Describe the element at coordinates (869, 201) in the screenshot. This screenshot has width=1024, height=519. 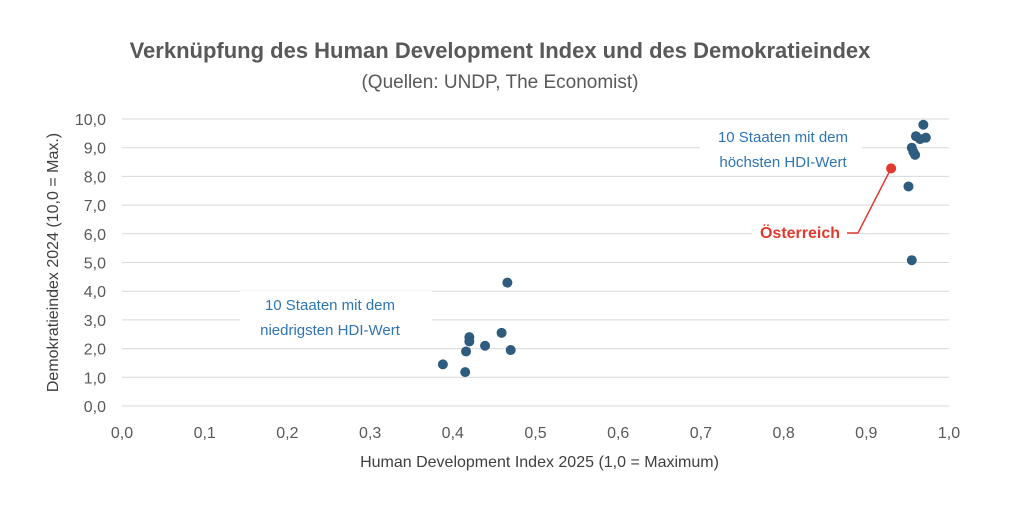
I see `leader-line` at that location.